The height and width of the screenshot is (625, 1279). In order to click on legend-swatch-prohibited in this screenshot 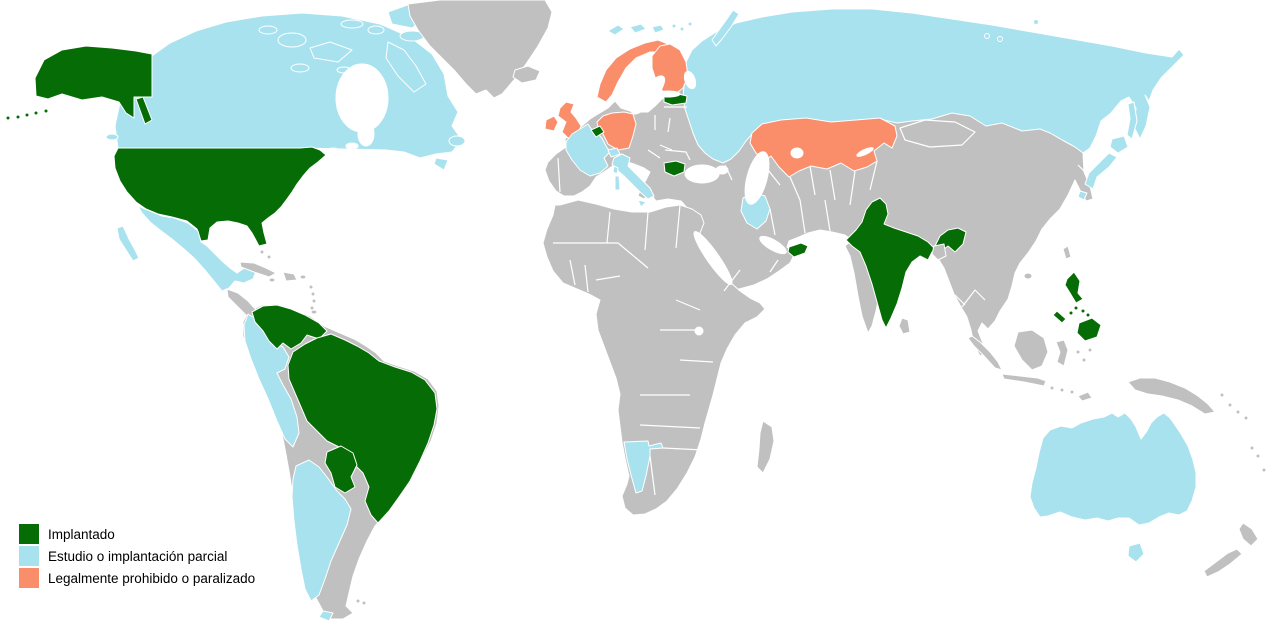, I will do `click(29, 578)`.